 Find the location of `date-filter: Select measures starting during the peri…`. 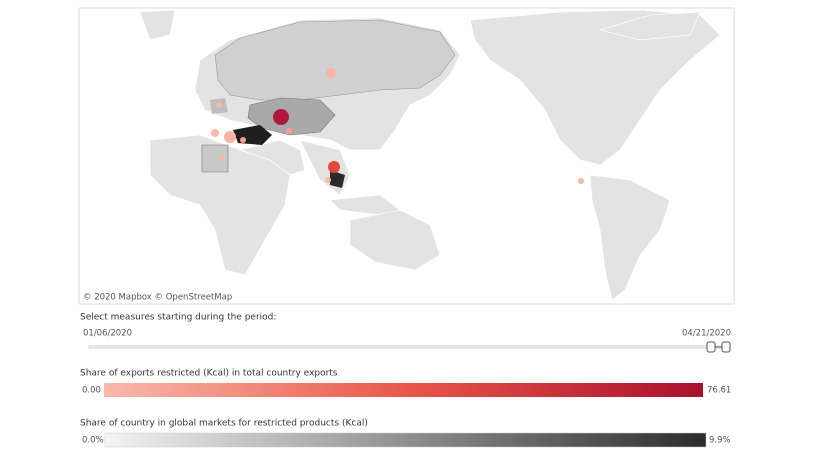

date-filter: Select measures starting during the peri… is located at coordinates (405, 333).